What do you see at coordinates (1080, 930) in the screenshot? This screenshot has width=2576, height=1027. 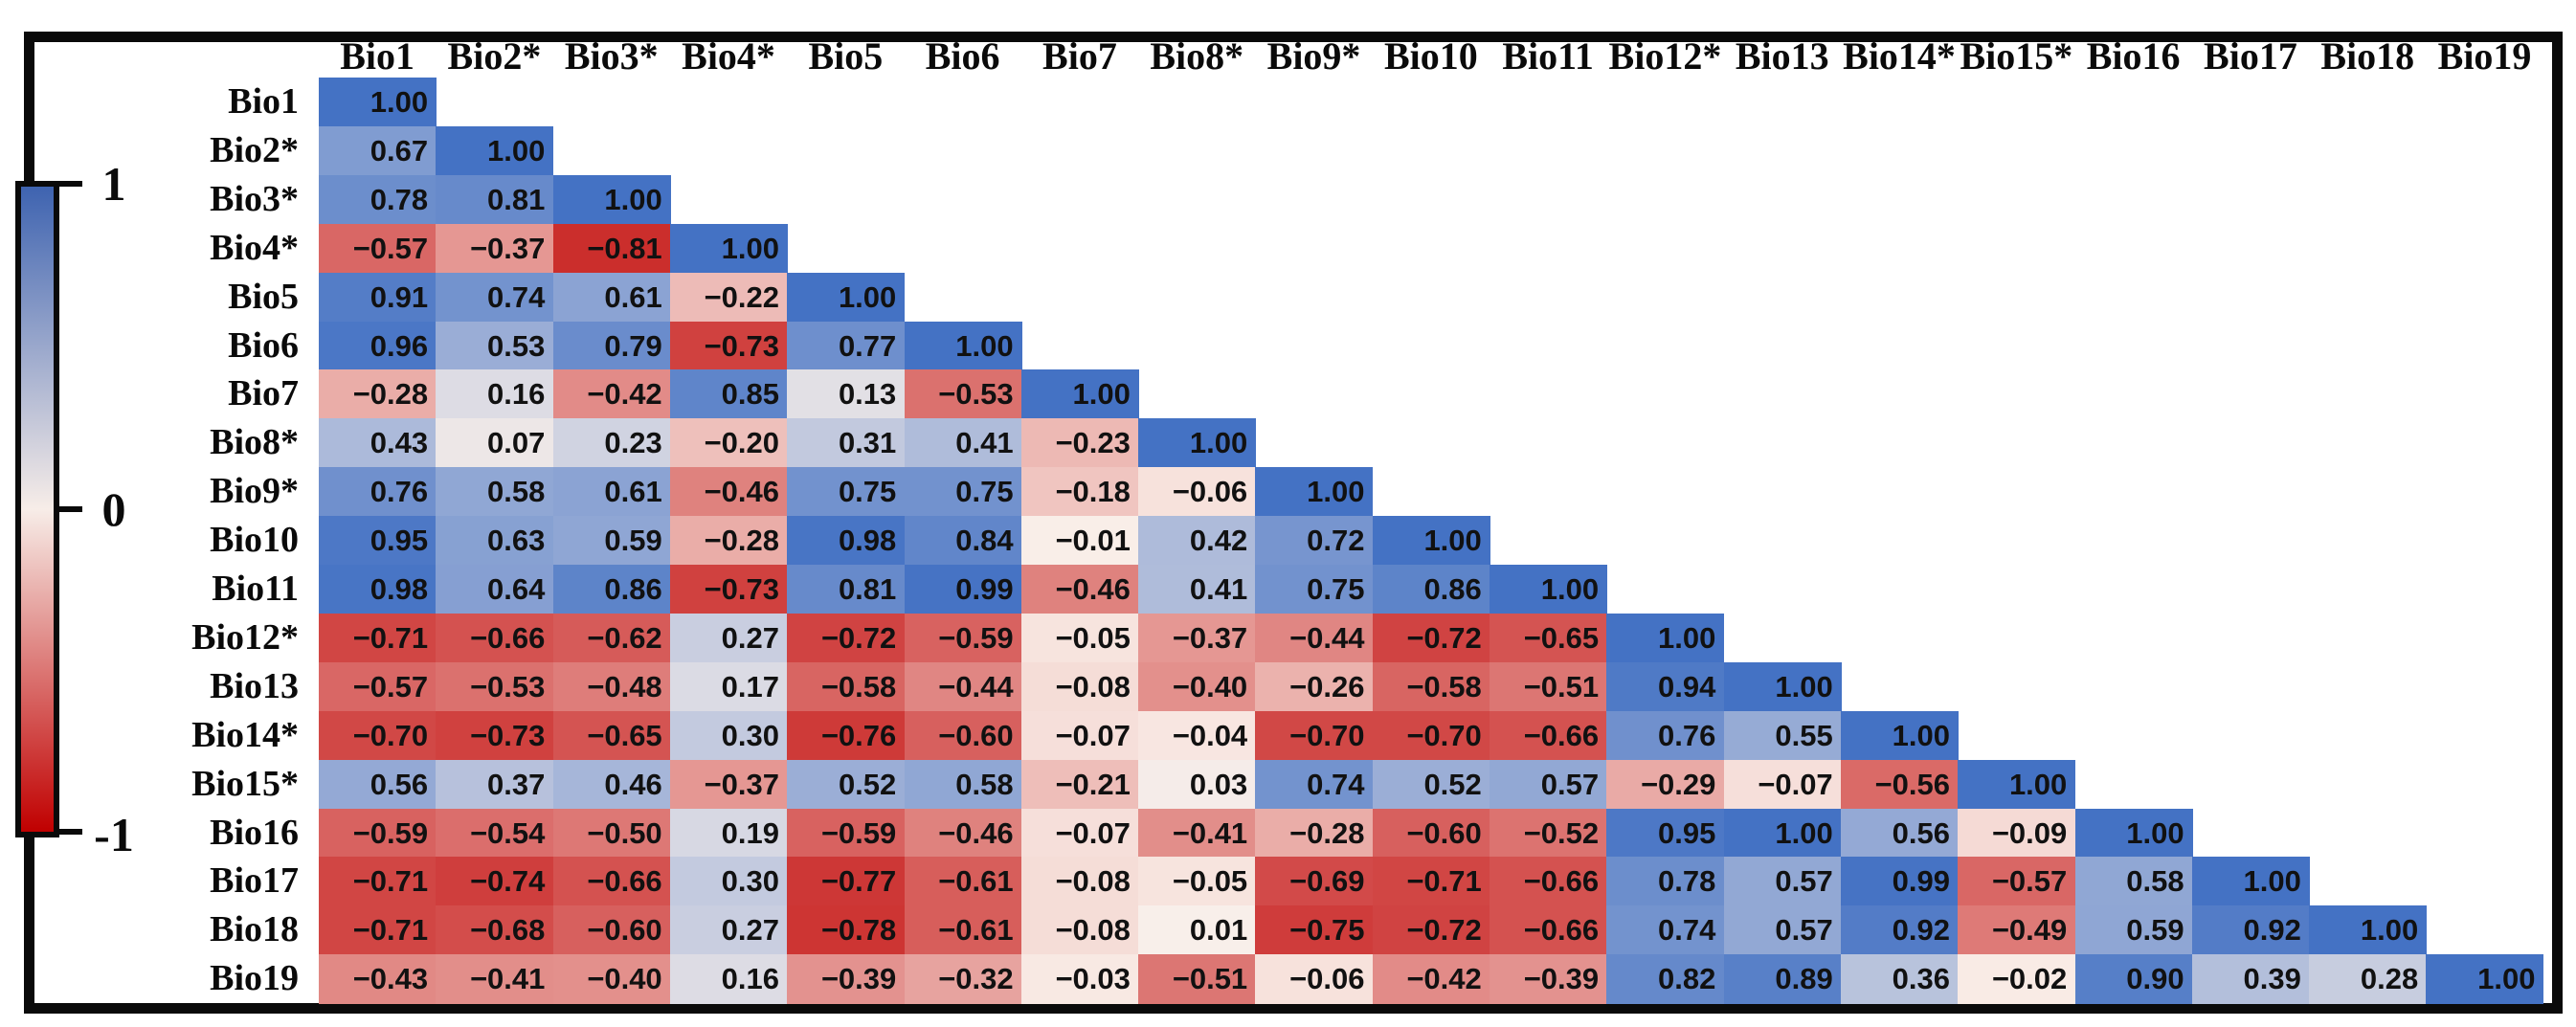 I see `cell-Bio18-Bio7: −0.08` at bounding box center [1080, 930].